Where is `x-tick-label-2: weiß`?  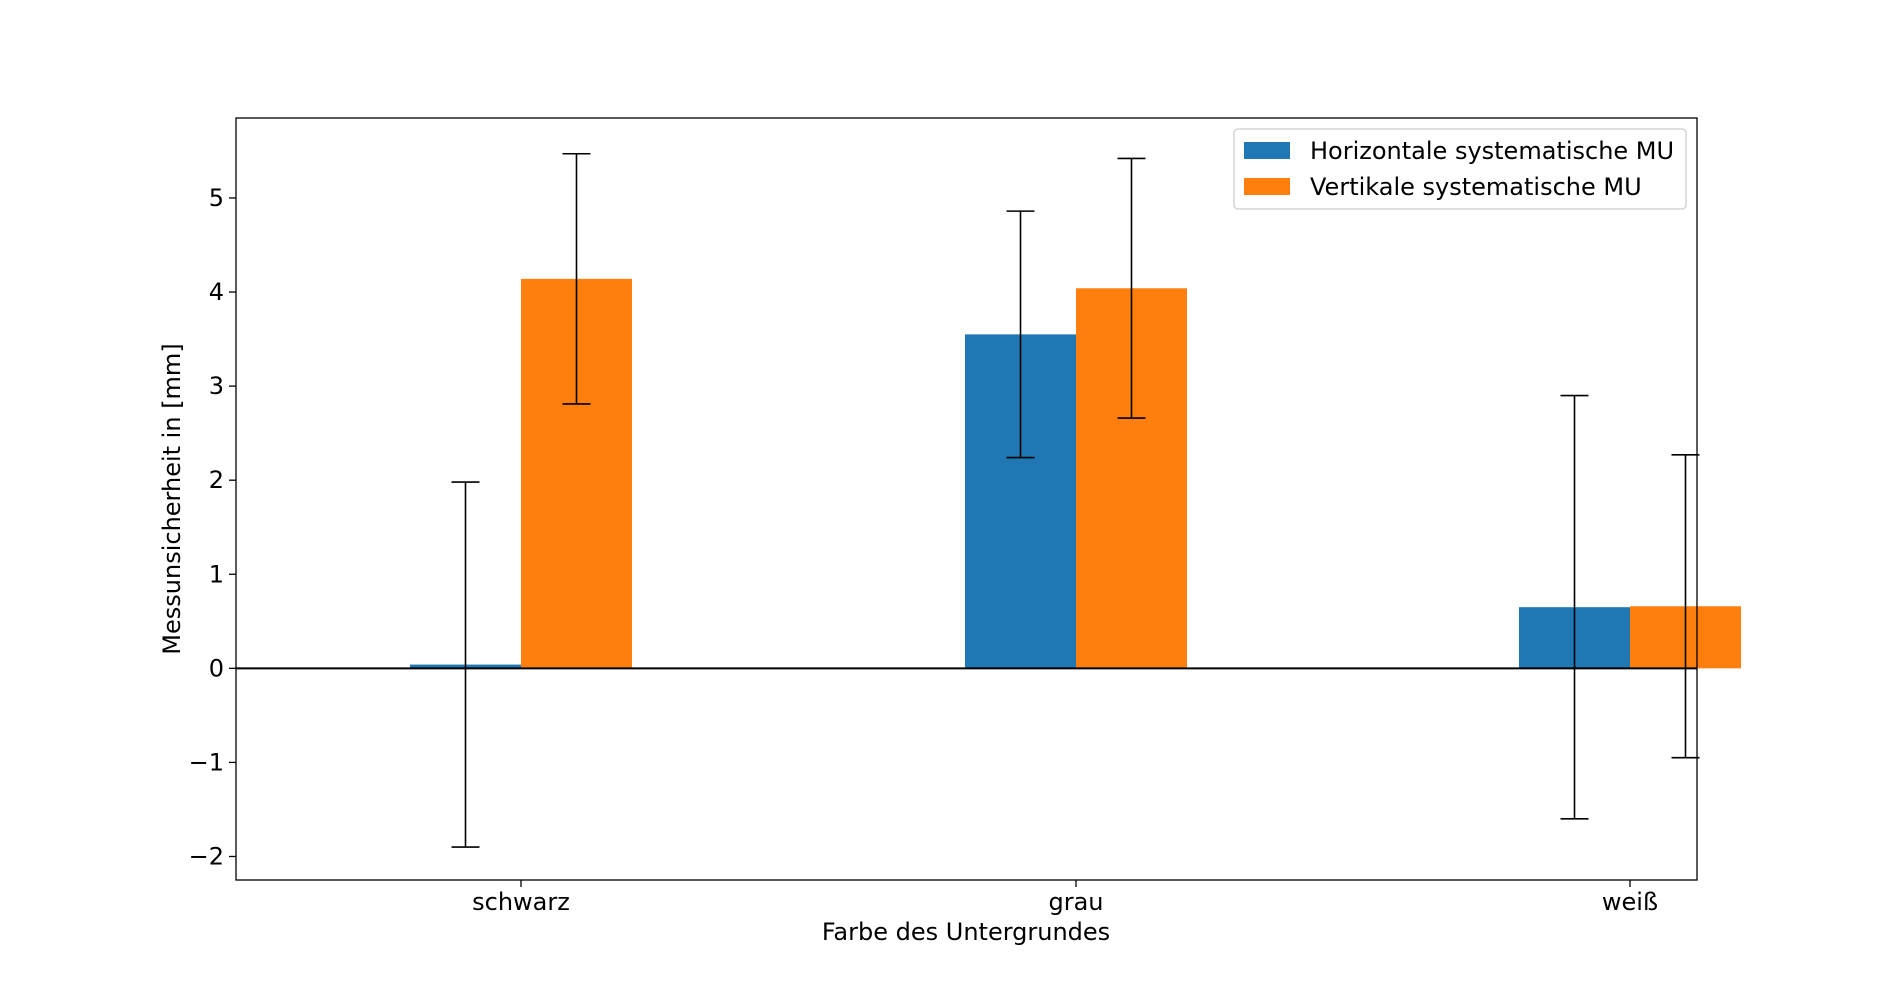 x-tick-label-2: weiß is located at coordinates (1630, 902).